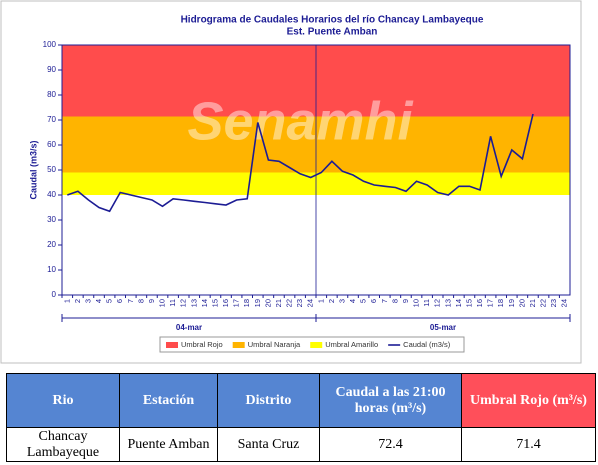  I want to click on watermark: Senamhi, so click(300, 121).